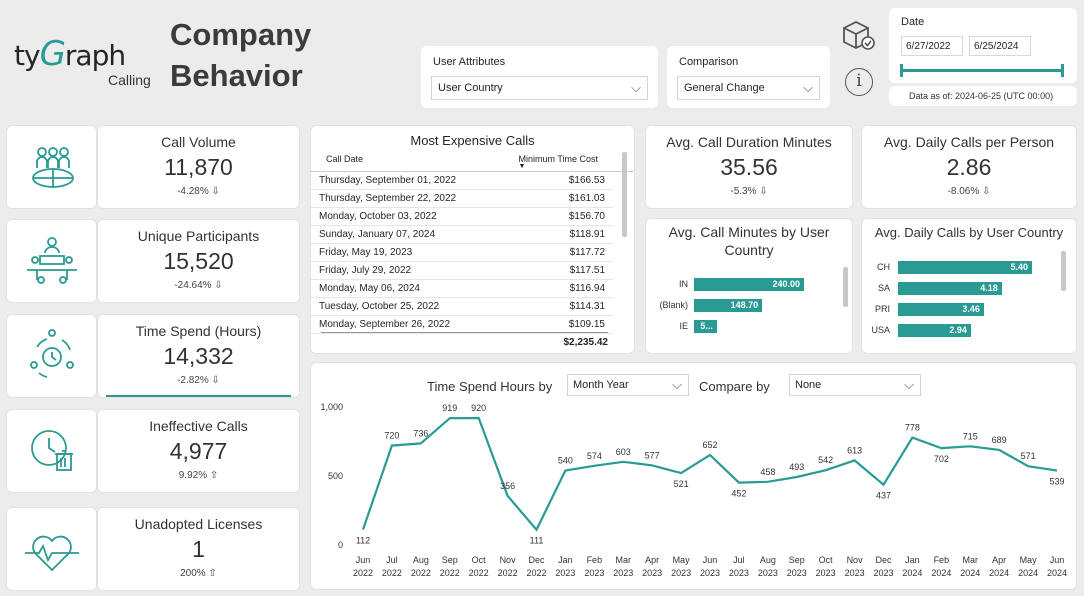  What do you see at coordinates (586, 198) in the screenshot?
I see `cost-cell: $161.03` at bounding box center [586, 198].